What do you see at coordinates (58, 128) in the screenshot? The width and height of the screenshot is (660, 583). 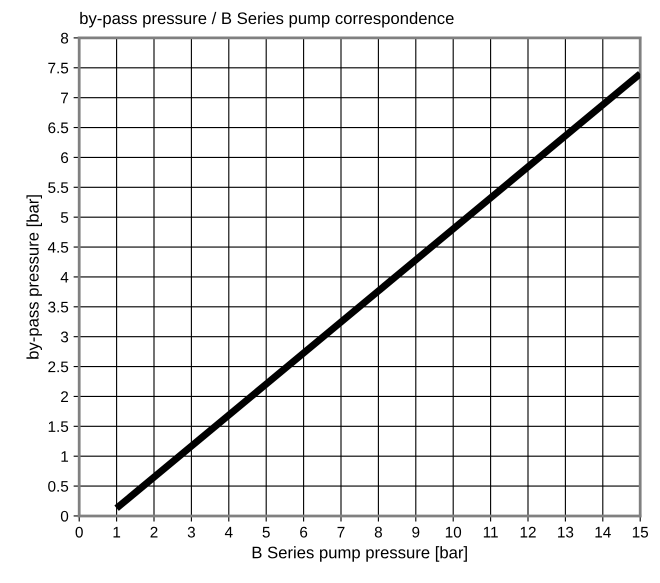 I see `y-tick-label: 6.5` at bounding box center [58, 128].